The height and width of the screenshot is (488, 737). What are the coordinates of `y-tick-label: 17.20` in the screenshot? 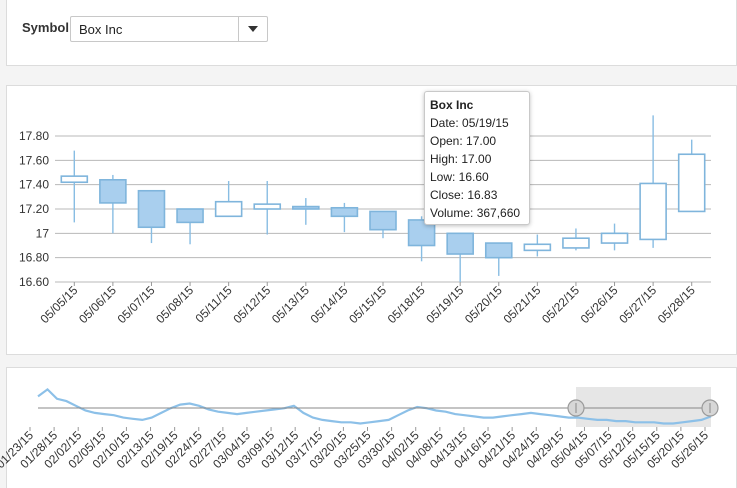 It's located at (34, 209).